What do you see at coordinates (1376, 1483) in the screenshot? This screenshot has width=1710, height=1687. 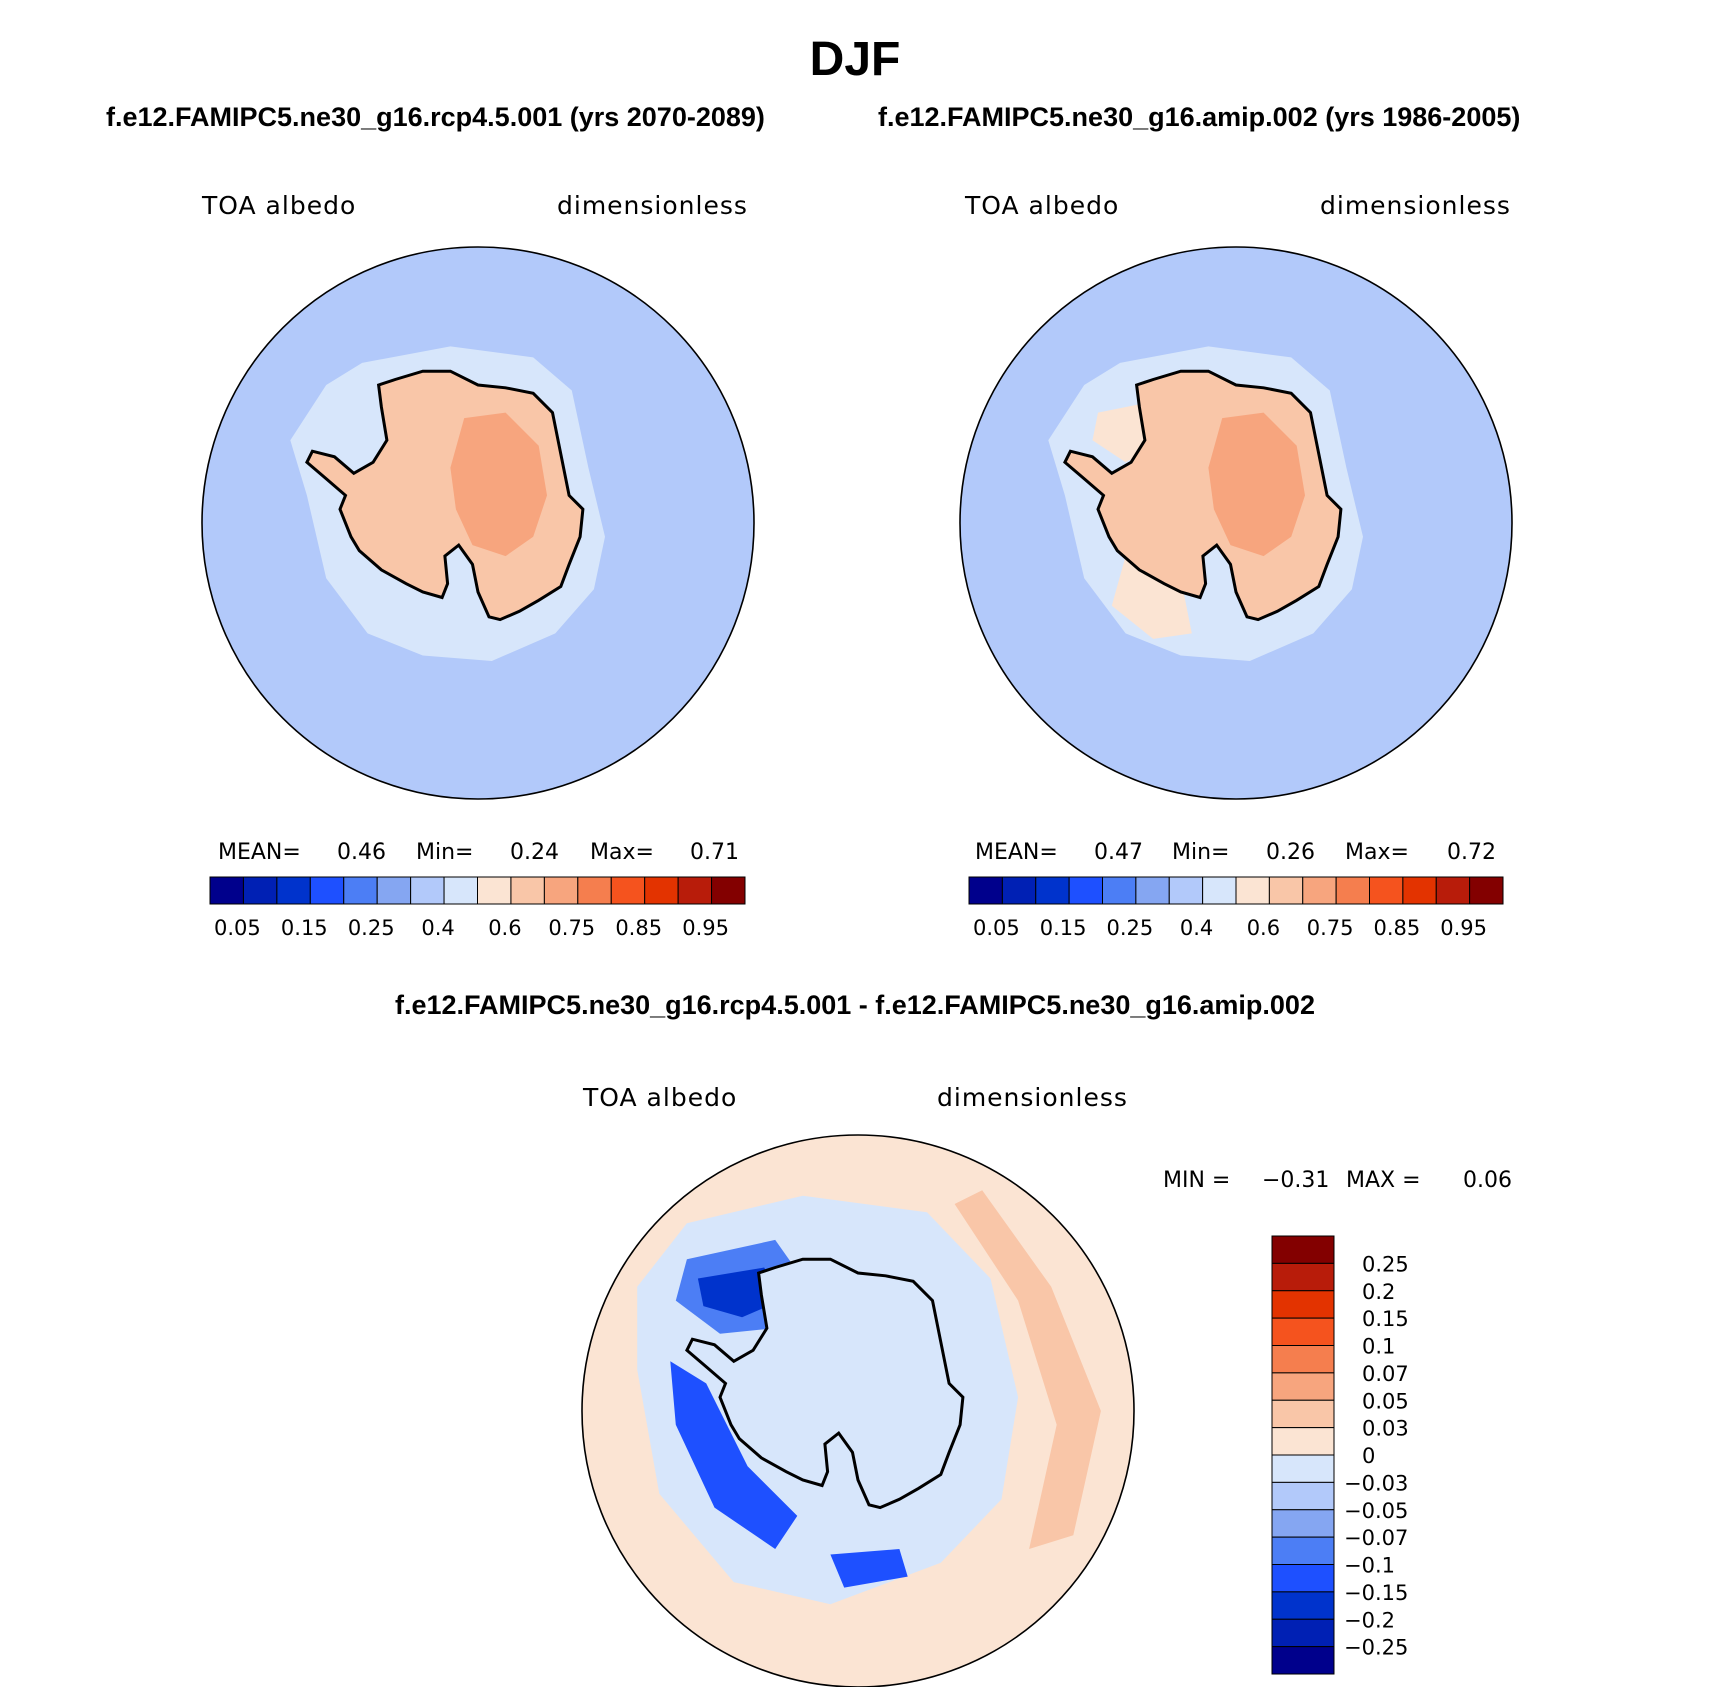 I see `colorbar-tick-label: −0.03` at bounding box center [1376, 1483].